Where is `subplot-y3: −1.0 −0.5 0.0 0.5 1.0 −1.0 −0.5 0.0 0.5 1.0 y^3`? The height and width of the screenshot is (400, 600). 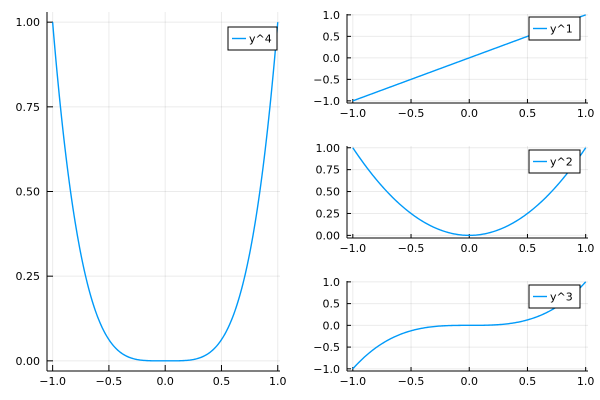 subplot-y3: −1.0 −0.5 0.0 0.5 1.0 −1.0 −0.5 0.0 0.5 1.0 y^3 is located at coordinates (453, 332).